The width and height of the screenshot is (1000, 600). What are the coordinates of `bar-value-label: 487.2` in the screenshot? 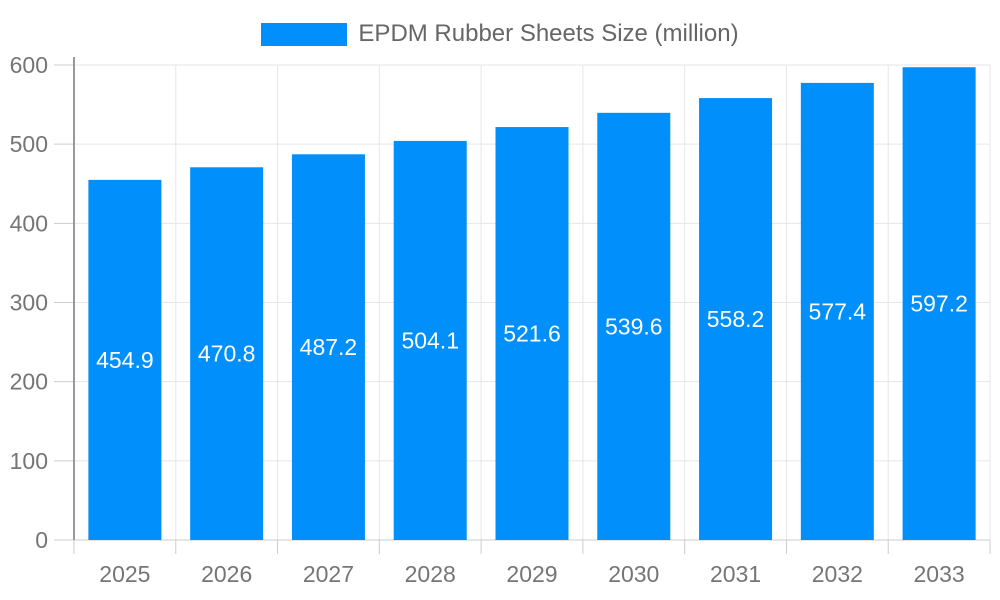 It's located at (329, 347).